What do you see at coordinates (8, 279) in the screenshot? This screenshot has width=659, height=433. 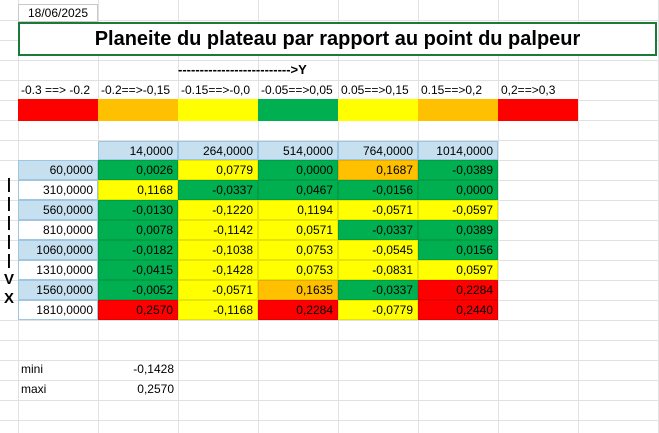 I see `x-axis-arrow-glyph: V` at bounding box center [8, 279].